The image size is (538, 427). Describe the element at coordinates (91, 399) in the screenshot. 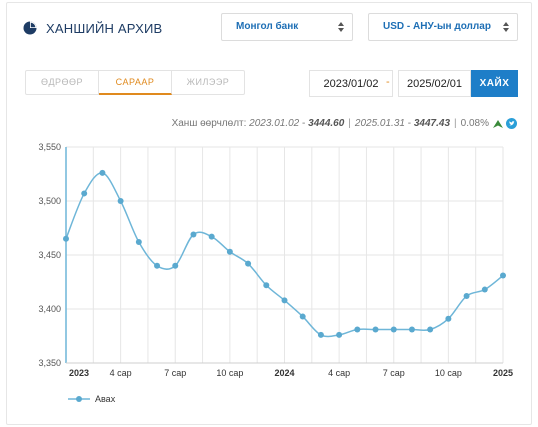

I see `chart-legend: Авах` at that location.